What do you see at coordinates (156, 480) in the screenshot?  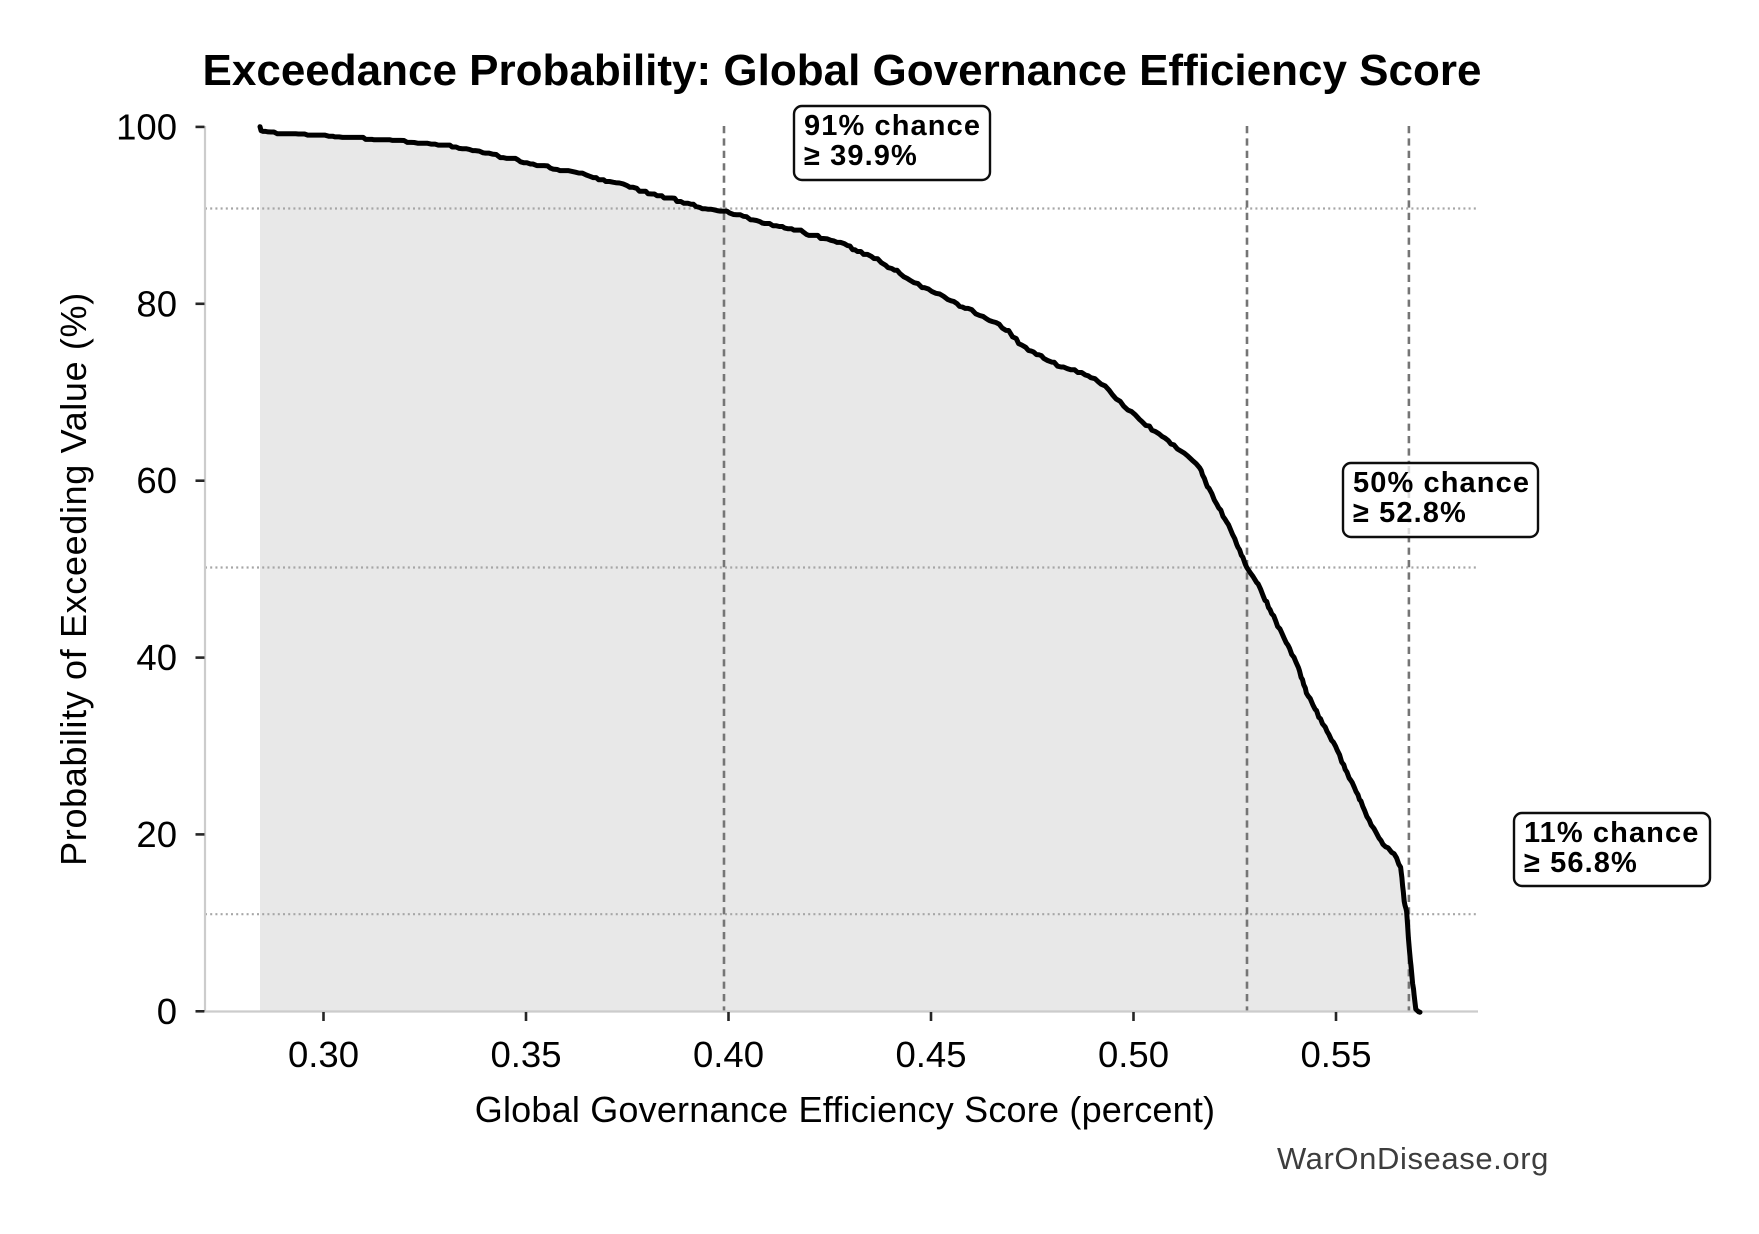 I see `svg-text: 60` at bounding box center [156, 480].